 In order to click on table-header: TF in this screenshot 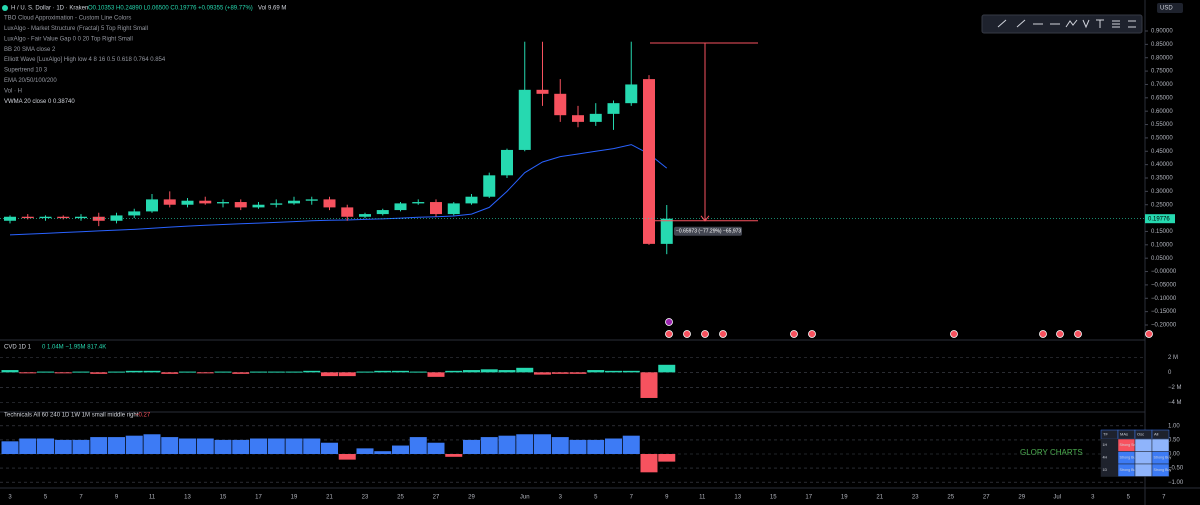, I will do `click(1105, 434)`.